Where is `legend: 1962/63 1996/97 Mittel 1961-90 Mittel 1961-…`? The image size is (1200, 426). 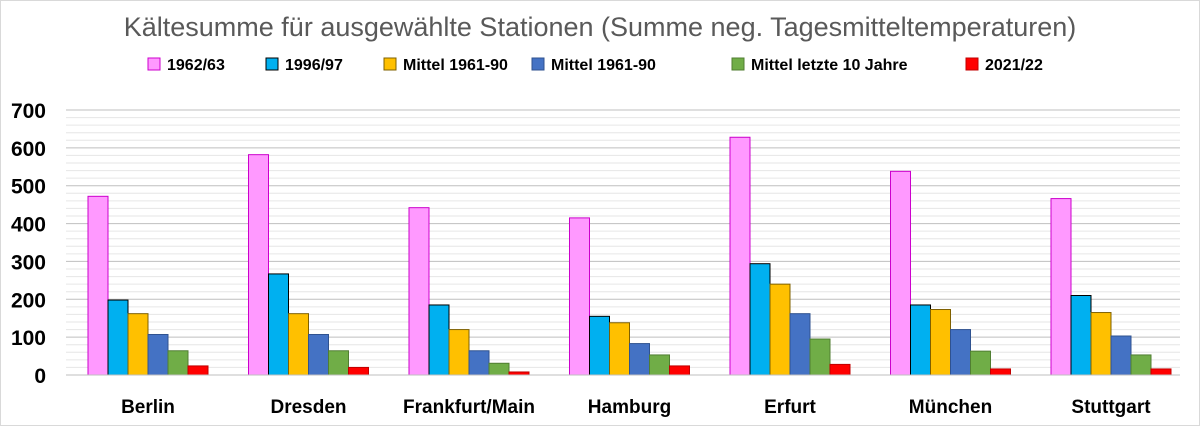 legend: 1962/63 1996/97 Mittel 1961-90 Mittel 1961-… is located at coordinates (595, 65).